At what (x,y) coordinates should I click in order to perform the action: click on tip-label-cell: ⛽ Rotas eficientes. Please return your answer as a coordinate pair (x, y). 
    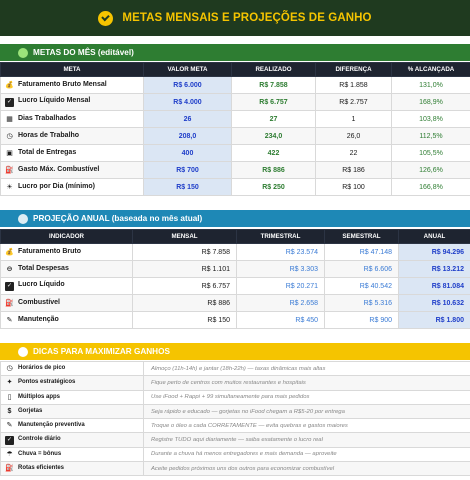
    Looking at the image, I should click on (72, 469).